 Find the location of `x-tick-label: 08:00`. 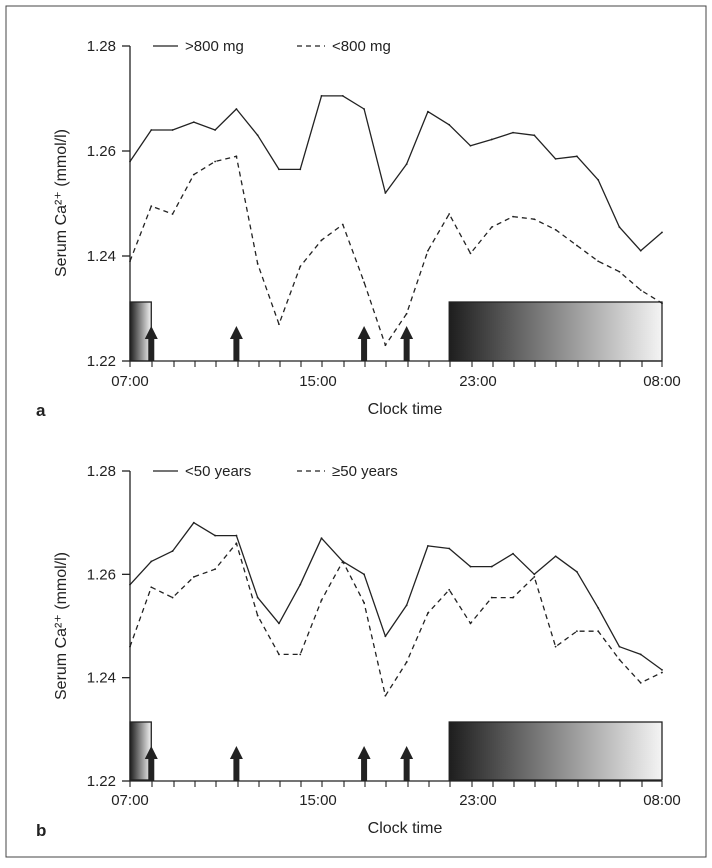

x-tick-label: 08:00 is located at coordinates (662, 800).